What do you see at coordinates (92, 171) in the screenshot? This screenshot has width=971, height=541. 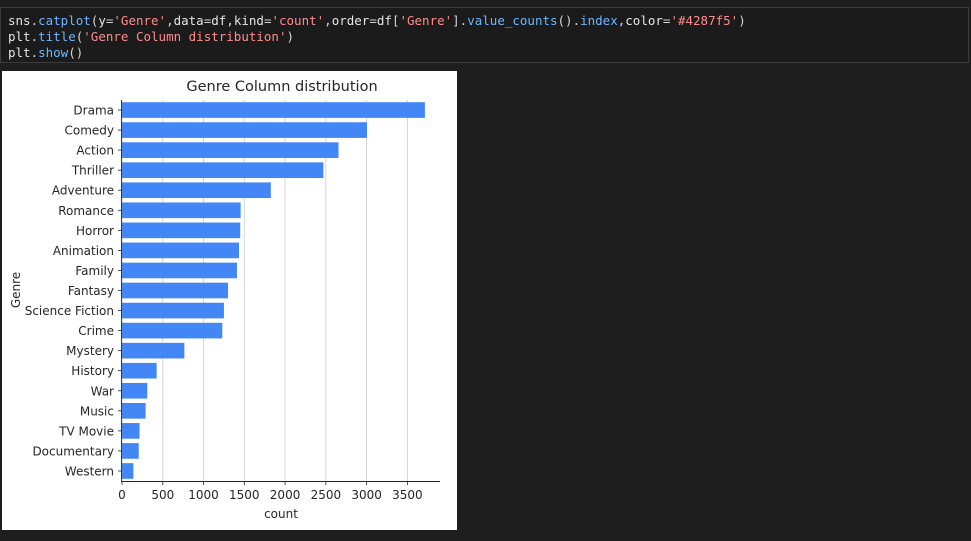 I see `y-tick-label: Thriller` at bounding box center [92, 171].